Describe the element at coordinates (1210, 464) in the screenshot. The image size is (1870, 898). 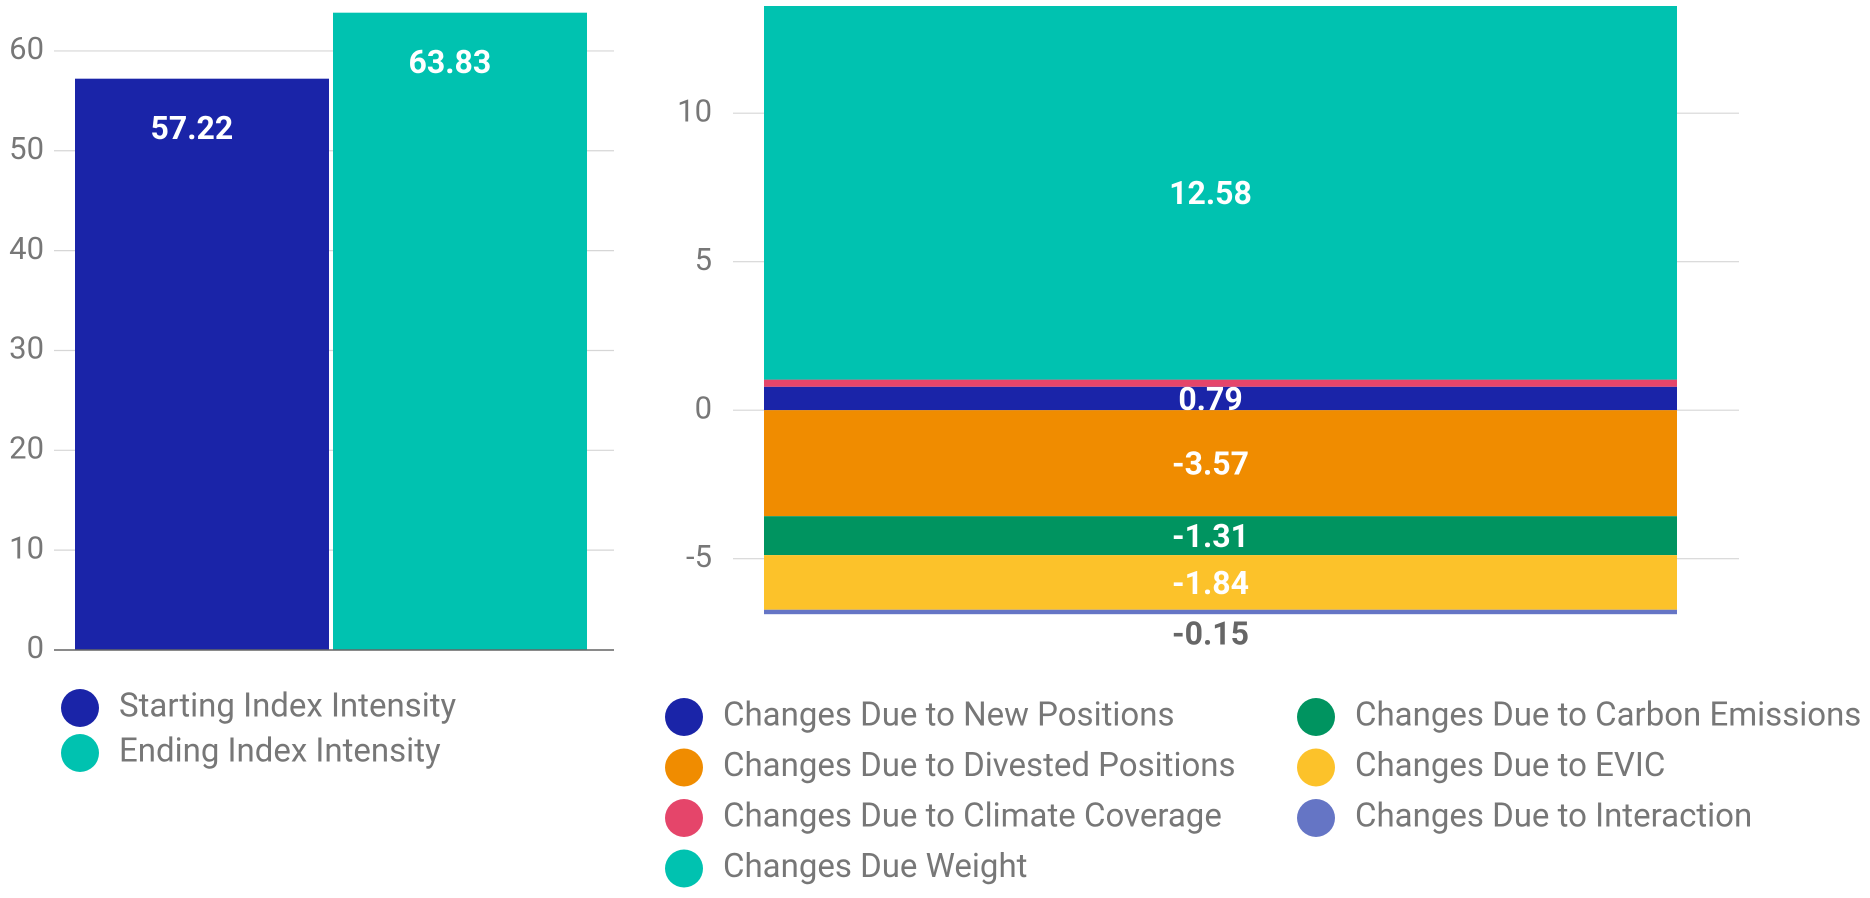
I see `value-label: -3.57` at that location.